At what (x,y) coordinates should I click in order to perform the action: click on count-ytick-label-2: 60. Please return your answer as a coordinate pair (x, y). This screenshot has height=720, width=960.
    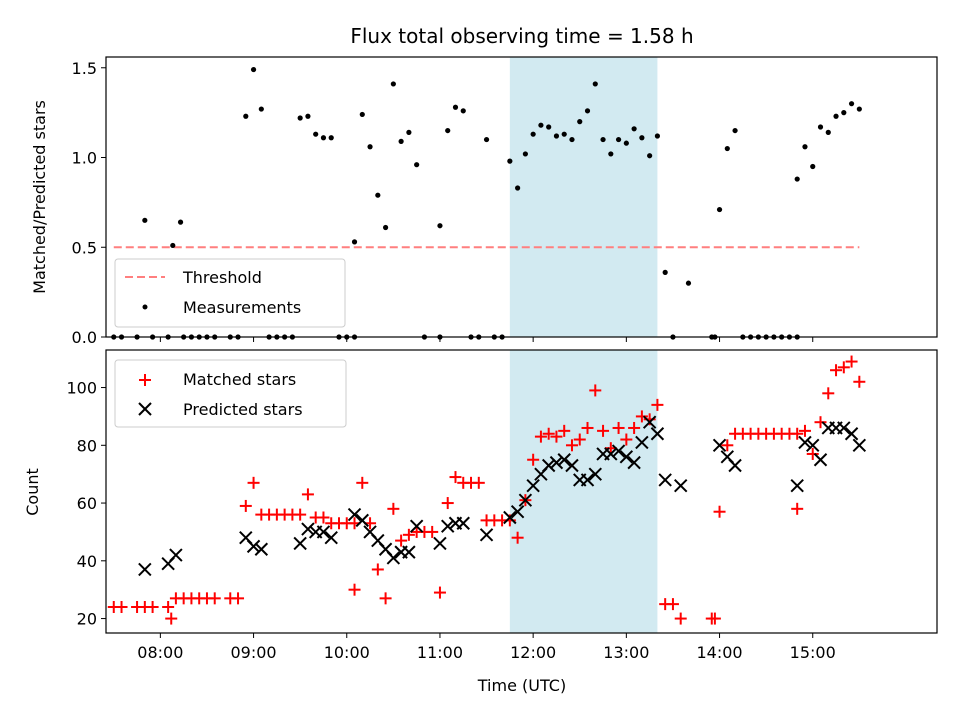
    Looking at the image, I should click on (87, 503).